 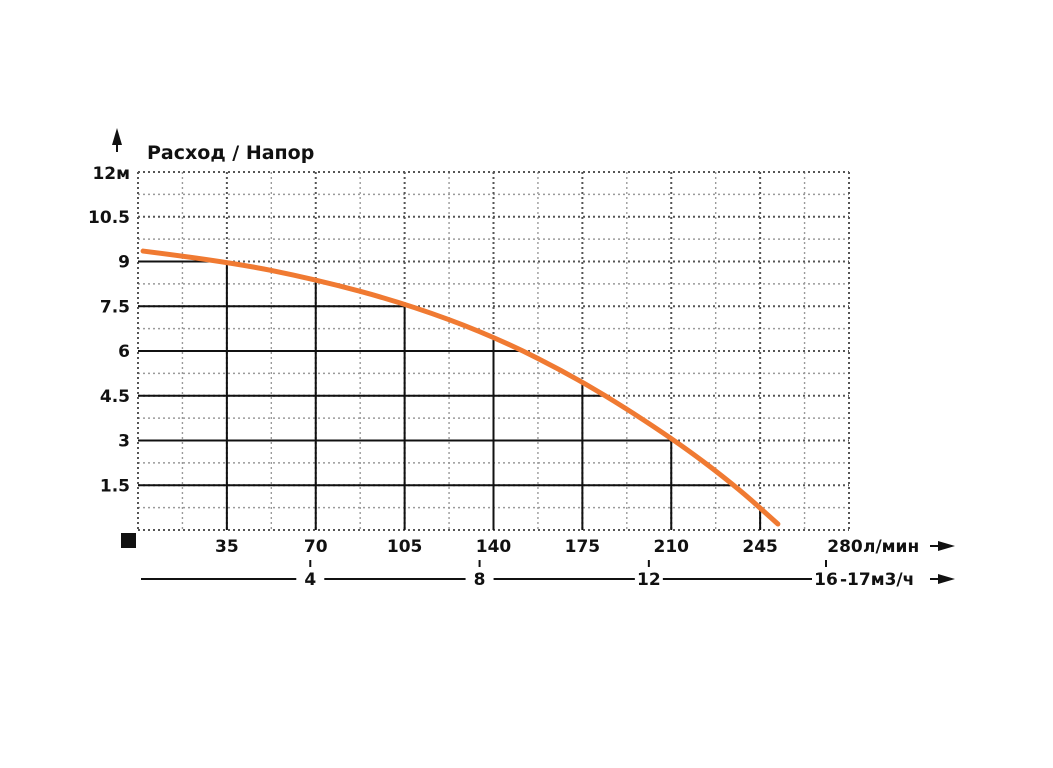 What do you see at coordinates (124, 352) in the screenshot?
I see `y-tick-label: 6` at bounding box center [124, 352].